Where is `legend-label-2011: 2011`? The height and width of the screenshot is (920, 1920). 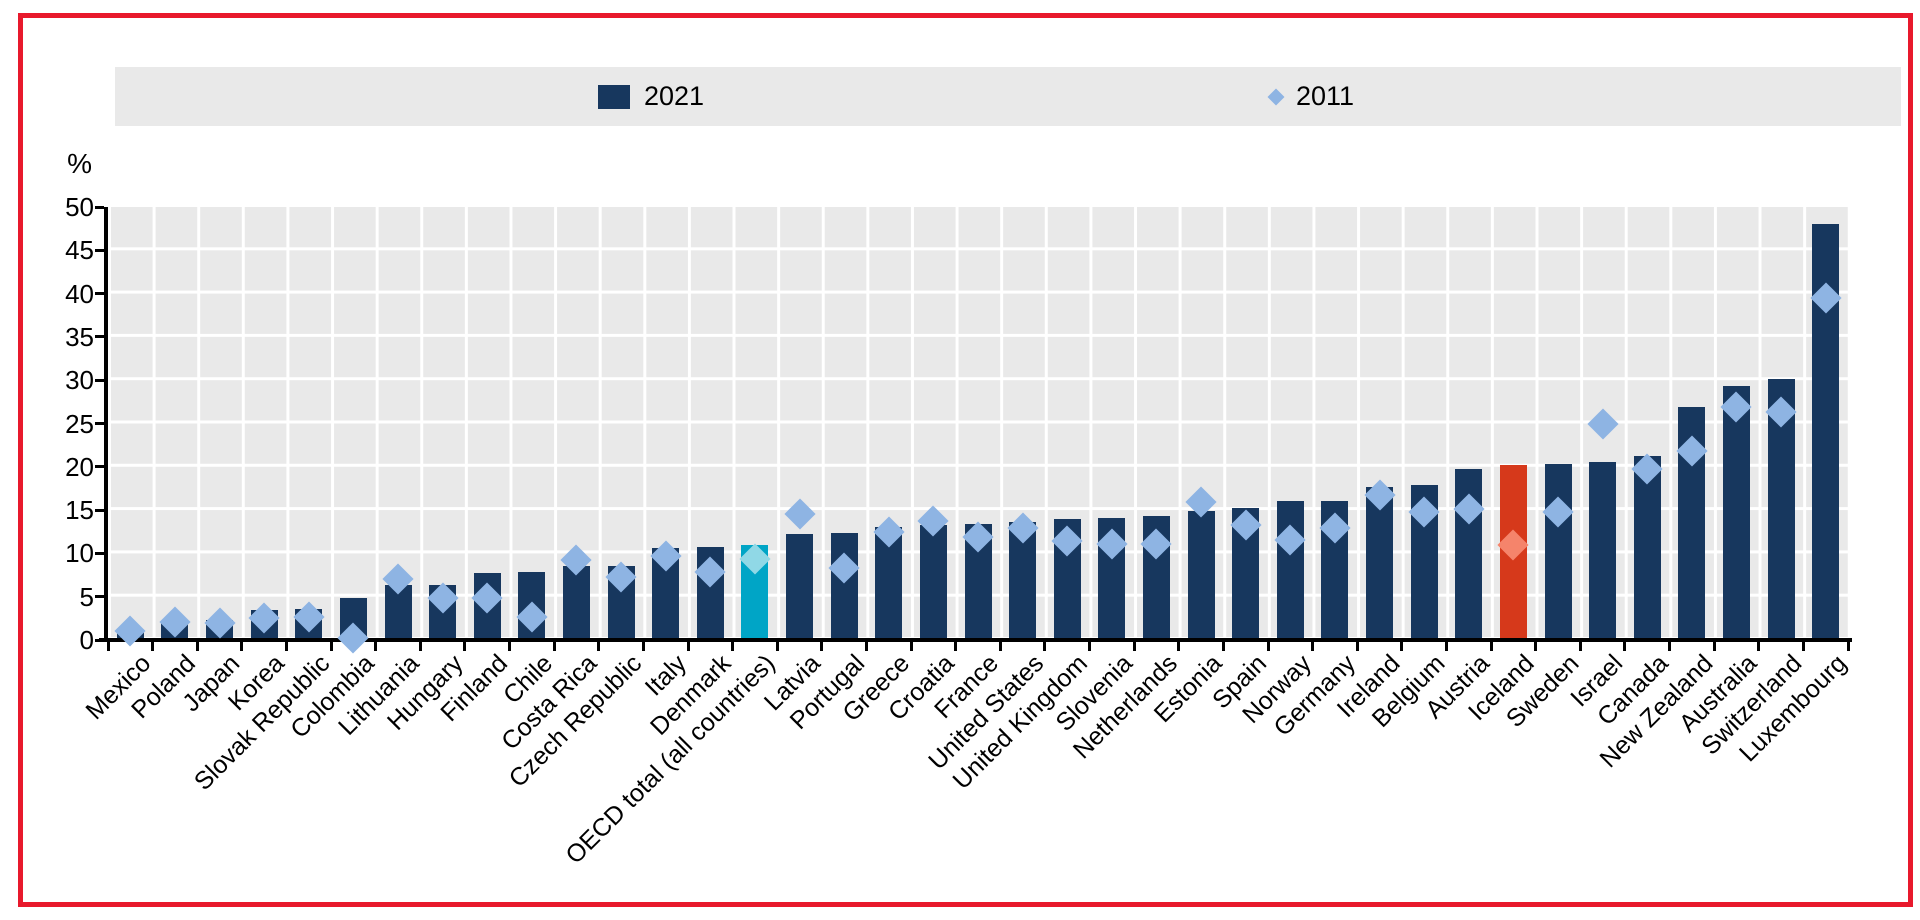
legend-label-2011: 2011 is located at coordinates (1325, 96).